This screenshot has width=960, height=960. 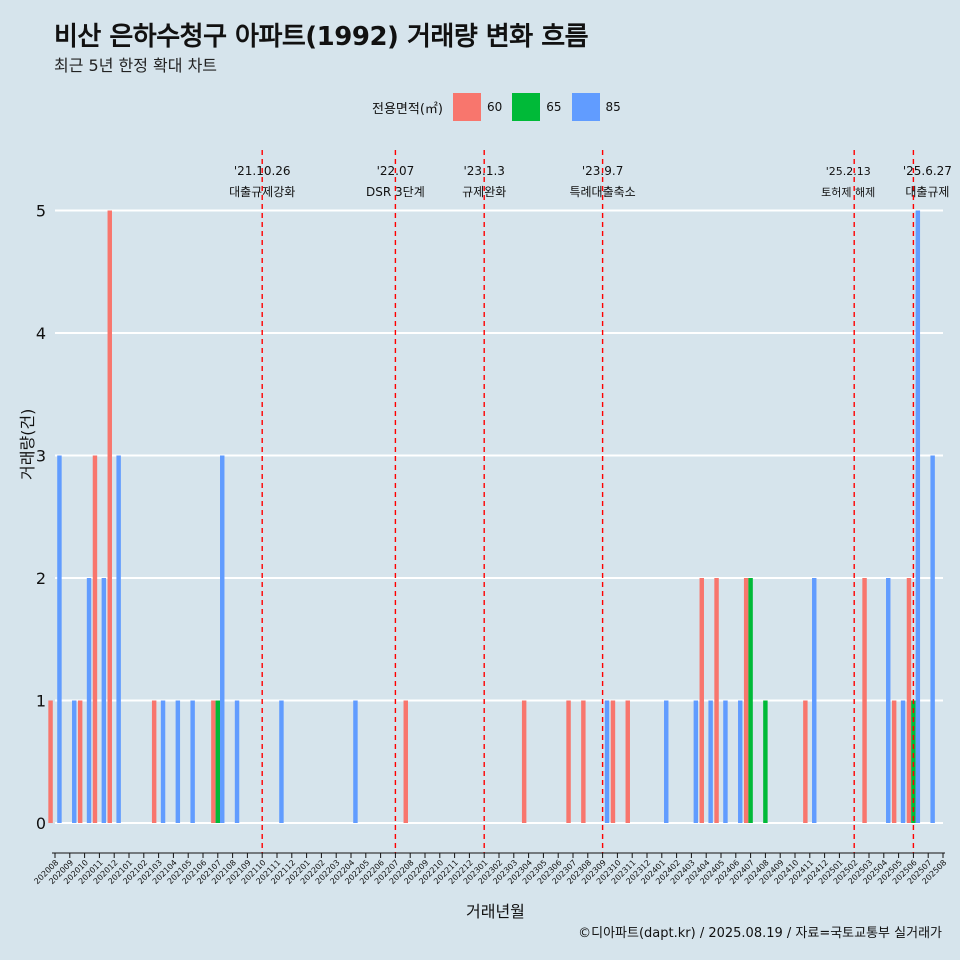 I want to click on event-name-label: 규제완화, so click(x=484, y=192).